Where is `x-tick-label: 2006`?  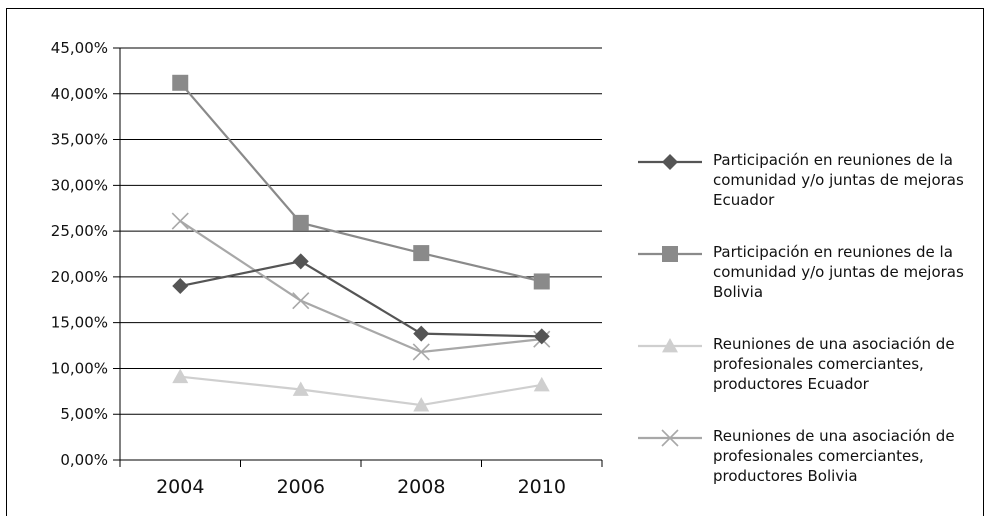 x-tick-label: 2006 is located at coordinates (301, 487).